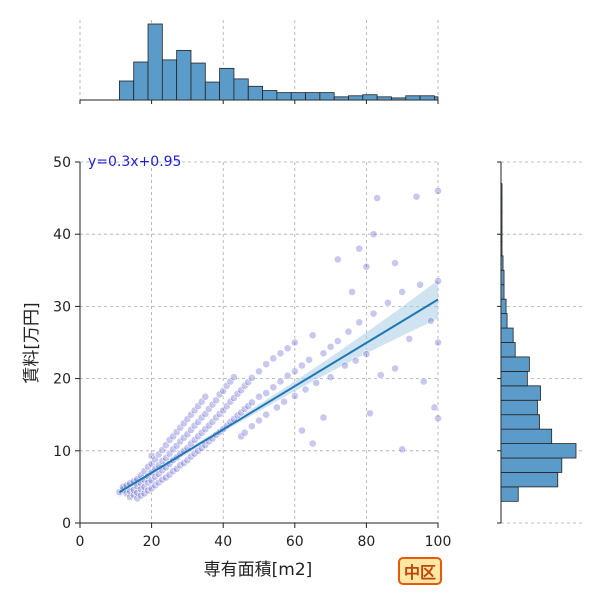 The image size is (600, 604). Describe the element at coordinates (420, 571) in the screenshot. I see `region-badge: 中区` at that location.